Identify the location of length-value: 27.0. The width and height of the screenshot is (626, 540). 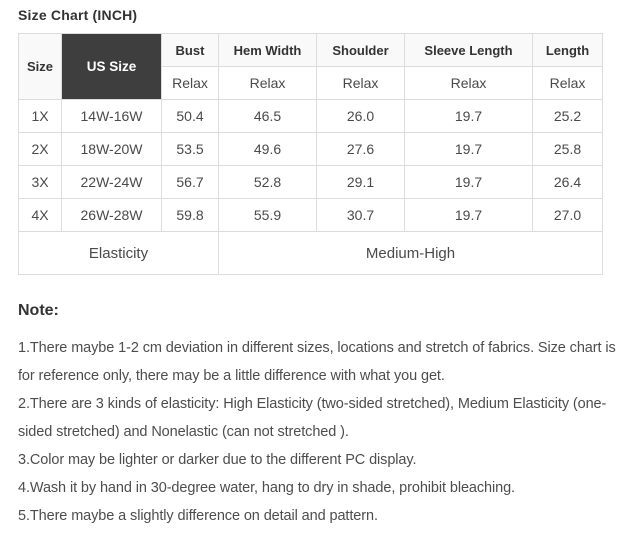
(567, 215).